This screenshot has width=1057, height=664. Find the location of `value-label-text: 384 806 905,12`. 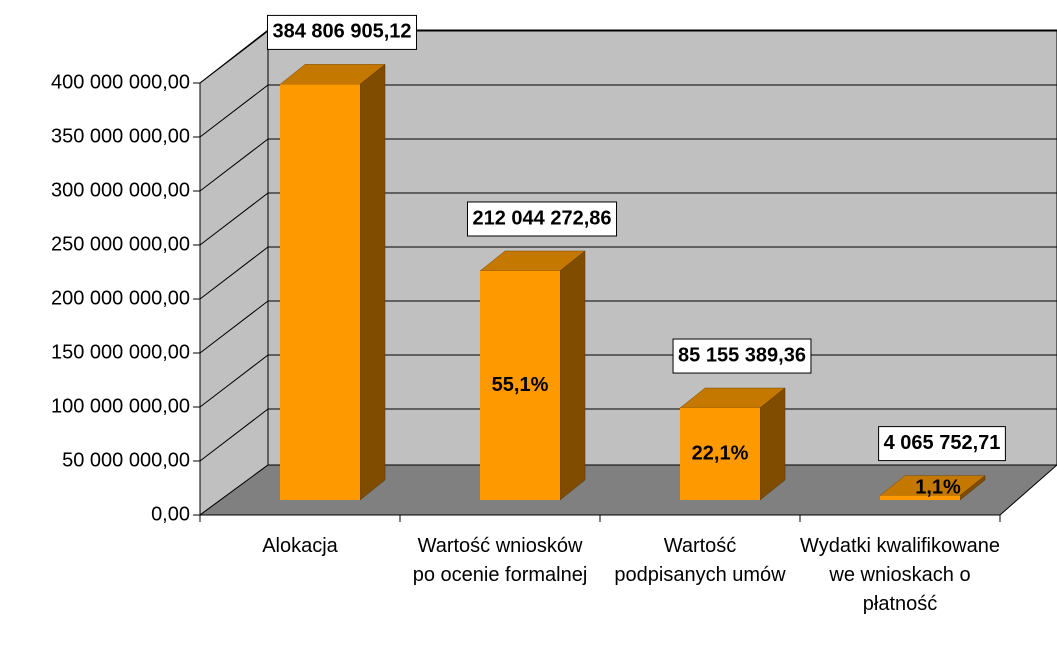

value-label-text: 384 806 905,12 is located at coordinates (341, 32).